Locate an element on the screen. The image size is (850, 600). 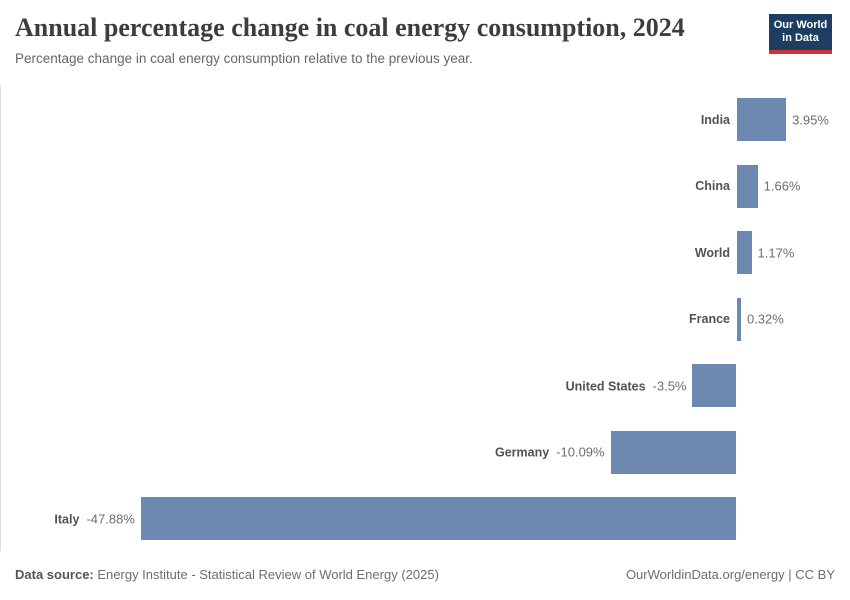
bar-india is located at coordinates (762, 119).